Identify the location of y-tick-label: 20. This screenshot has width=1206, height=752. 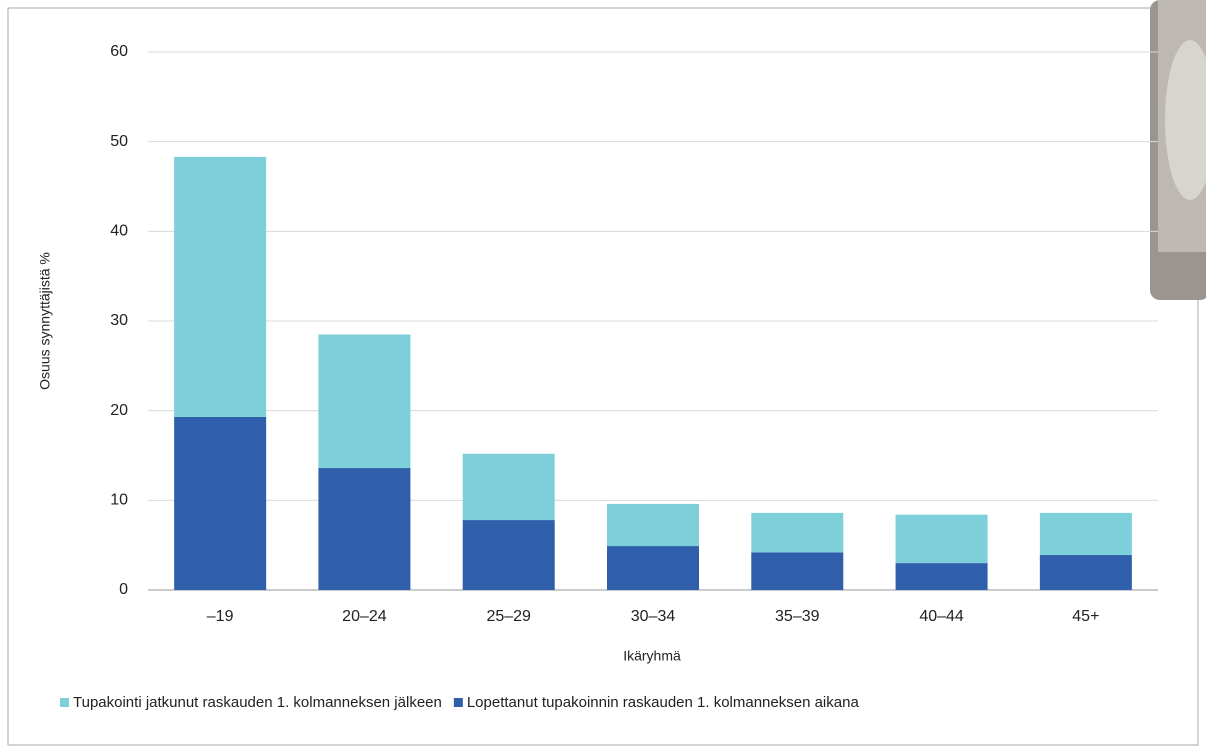
(119, 410).